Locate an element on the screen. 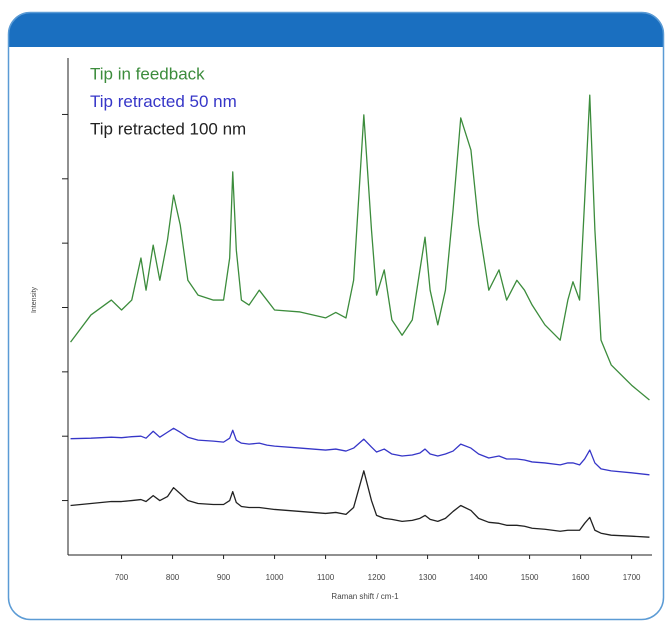 Image resolution: width=672 pixels, height=628 pixels. x-tick-label: 1300 is located at coordinates (428, 577).